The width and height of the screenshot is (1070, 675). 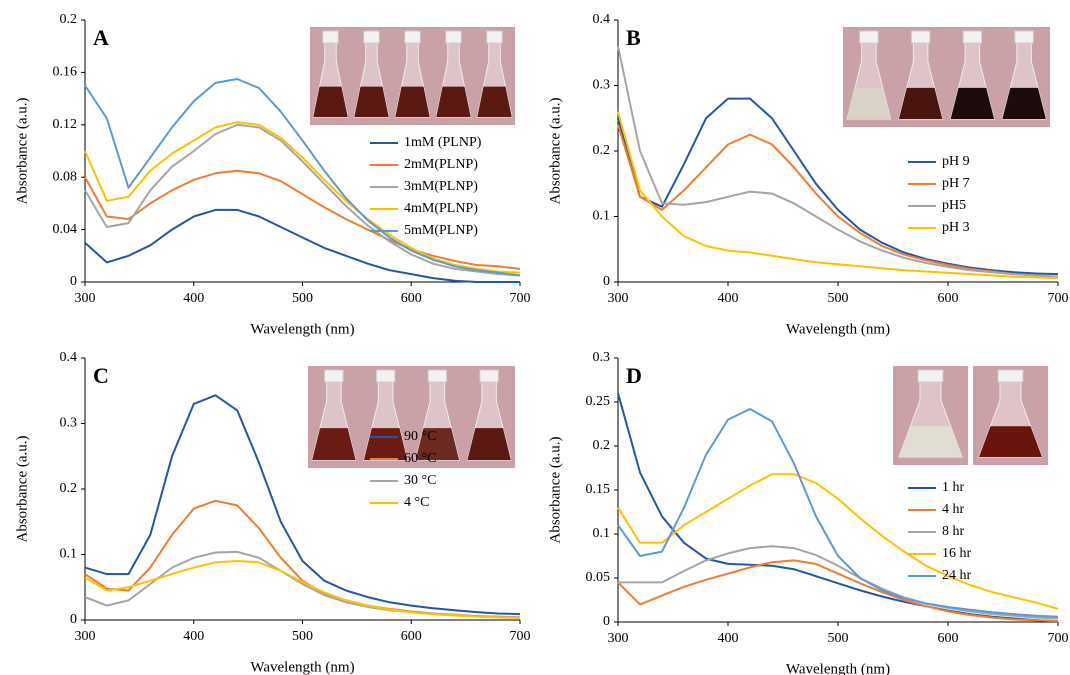 I want to click on y-tick-label: 0.25, so click(x=598, y=401).